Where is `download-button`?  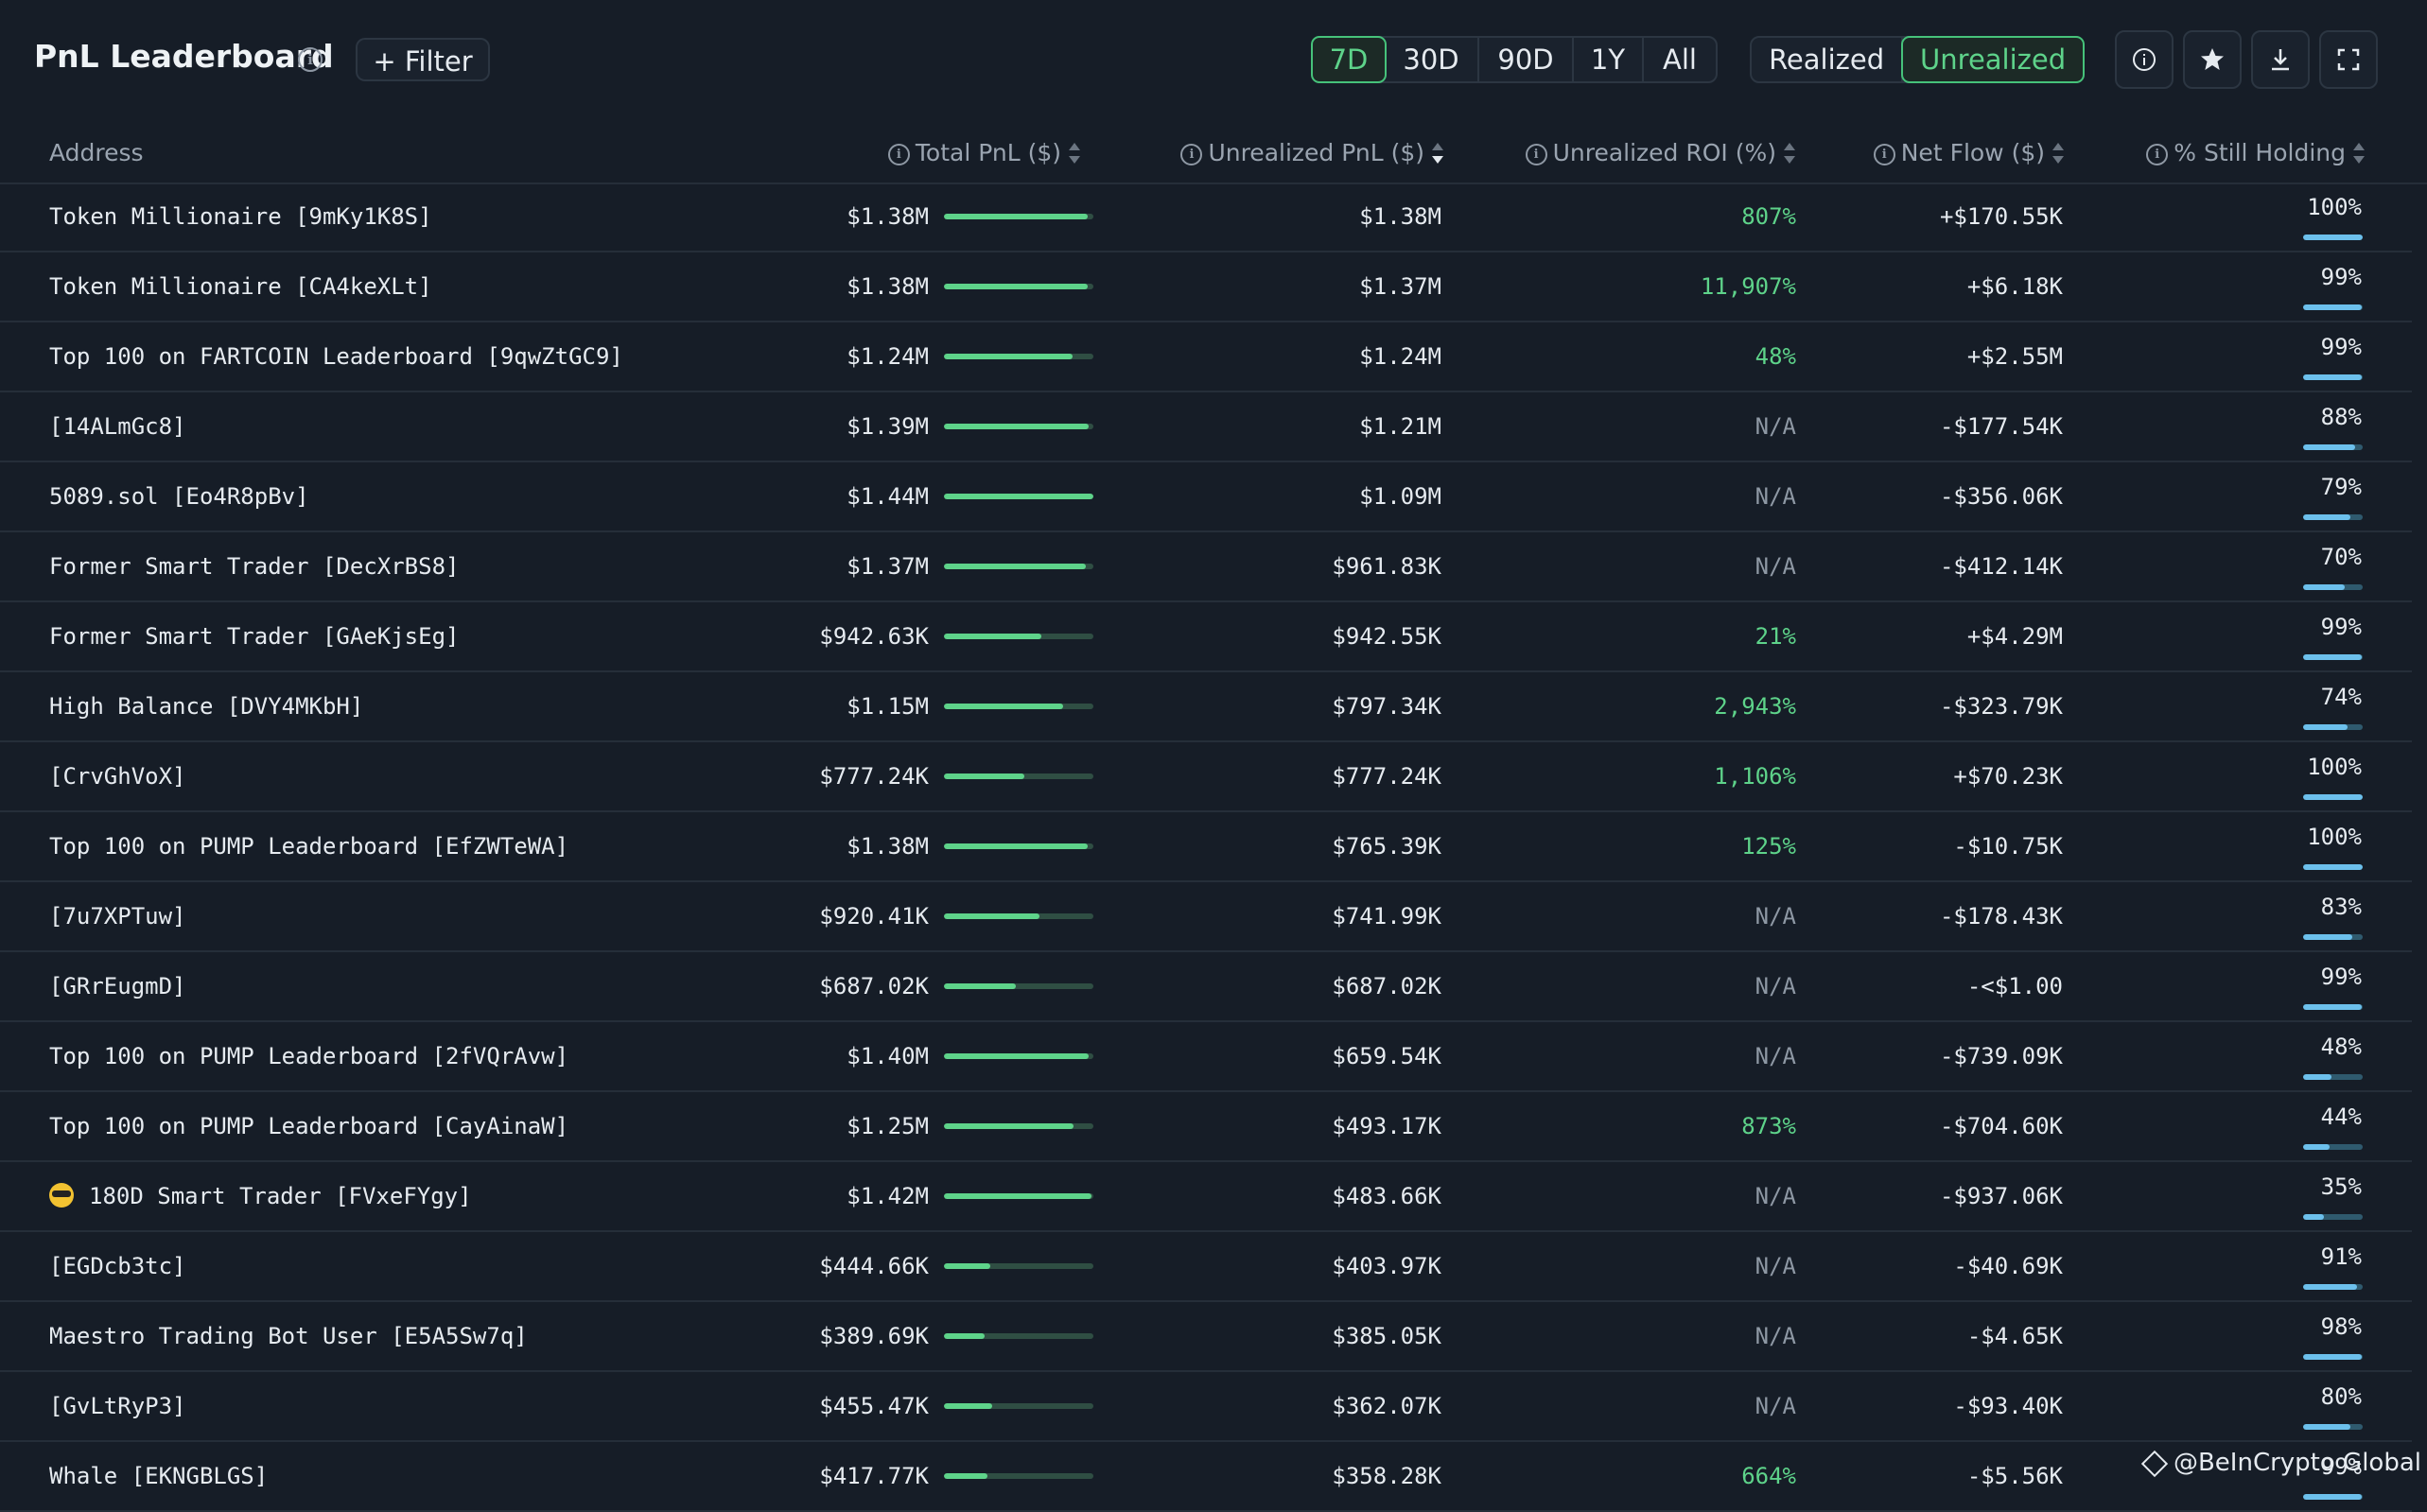 download-button is located at coordinates (2280, 60).